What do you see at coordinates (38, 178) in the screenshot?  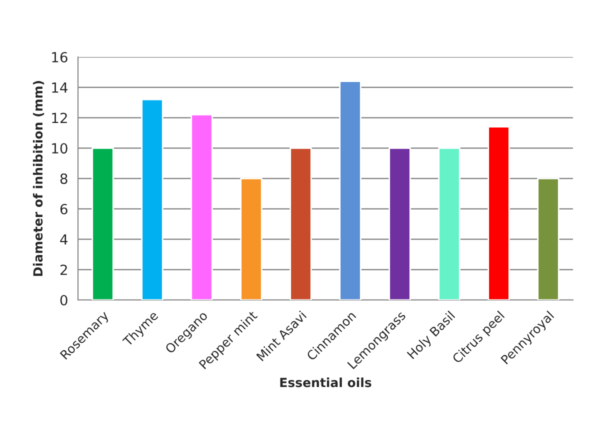 I see `y-axis-title: Diameter of inhibition (mm)` at bounding box center [38, 178].